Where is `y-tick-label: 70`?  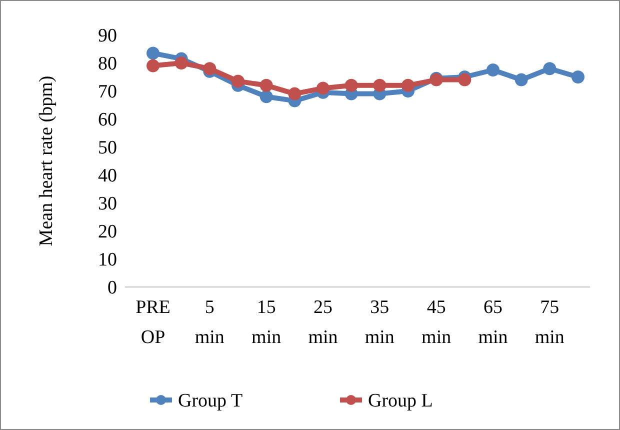
y-tick-label: 70 is located at coordinates (107, 92).